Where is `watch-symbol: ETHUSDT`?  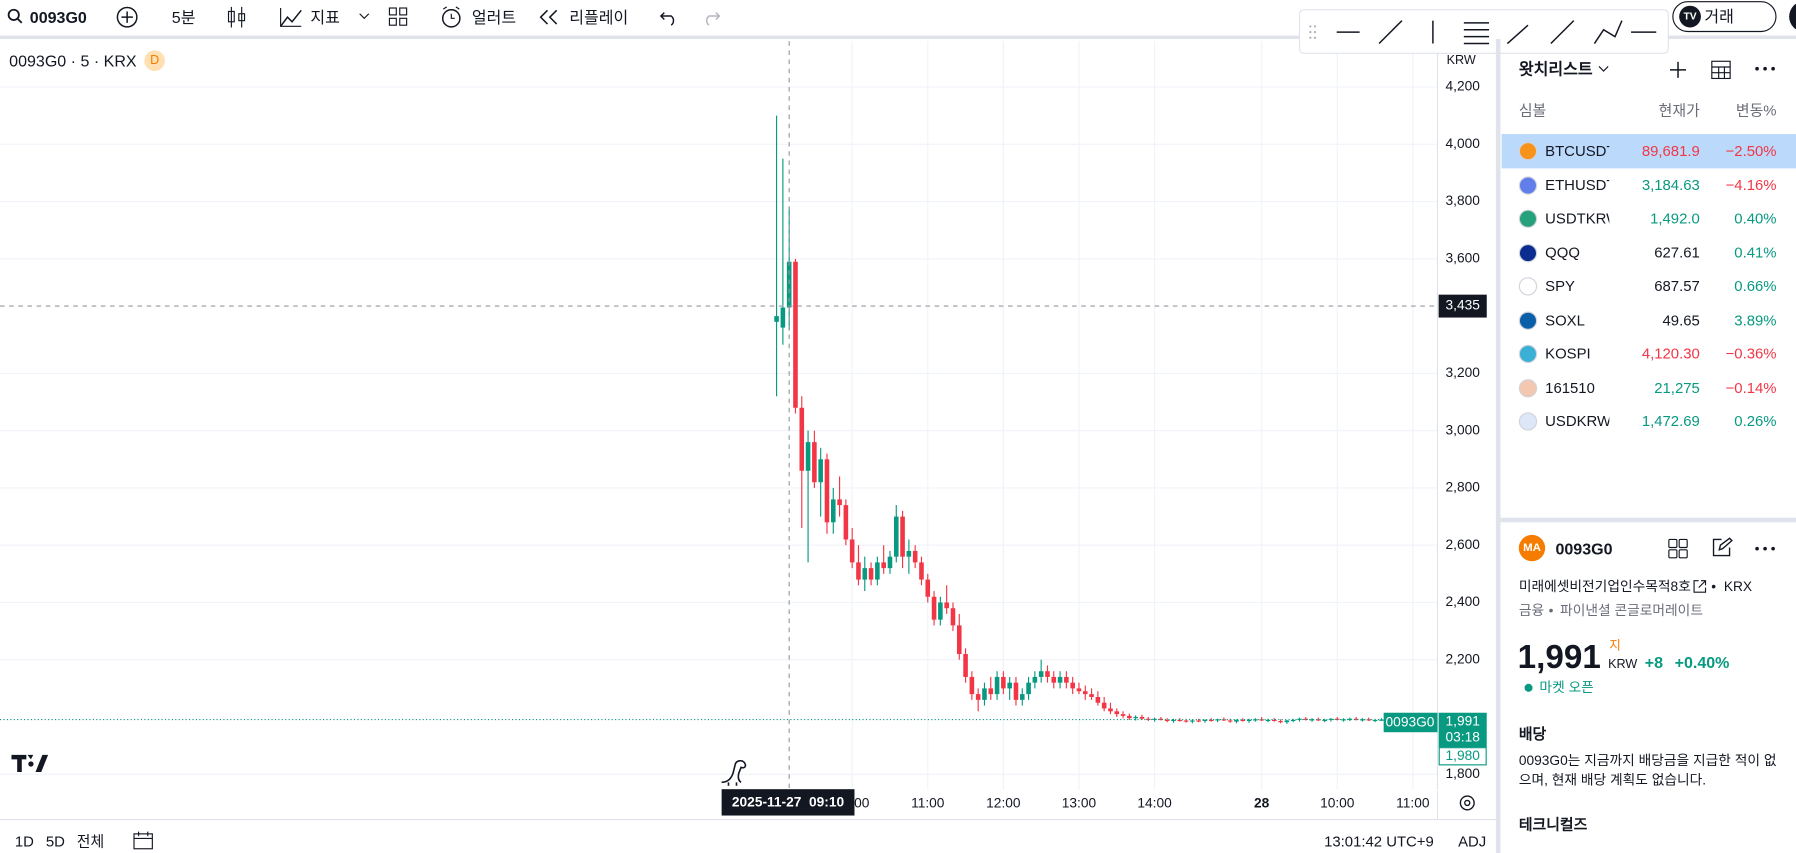 watch-symbol: ETHUSDT is located at coordinates (1577, 184).